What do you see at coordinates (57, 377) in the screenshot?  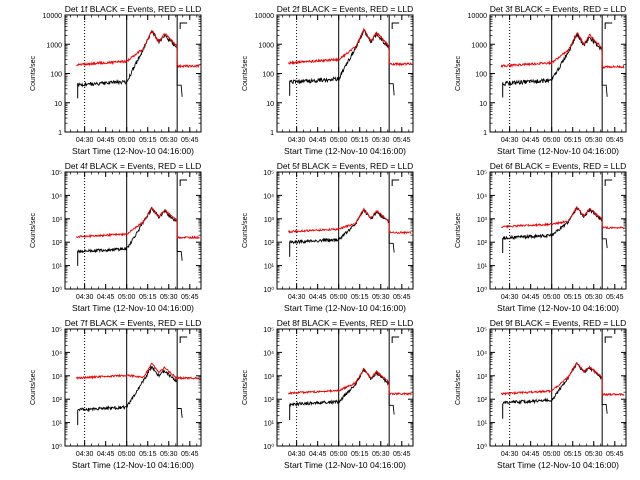 I see `y-tick-label: 10³` at bounding box center [57, 377].